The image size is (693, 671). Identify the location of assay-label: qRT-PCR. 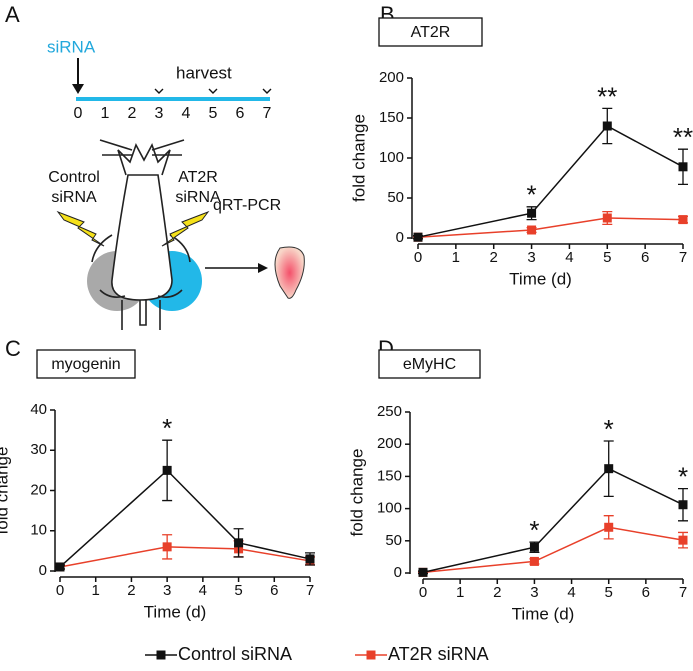
(247, 205).